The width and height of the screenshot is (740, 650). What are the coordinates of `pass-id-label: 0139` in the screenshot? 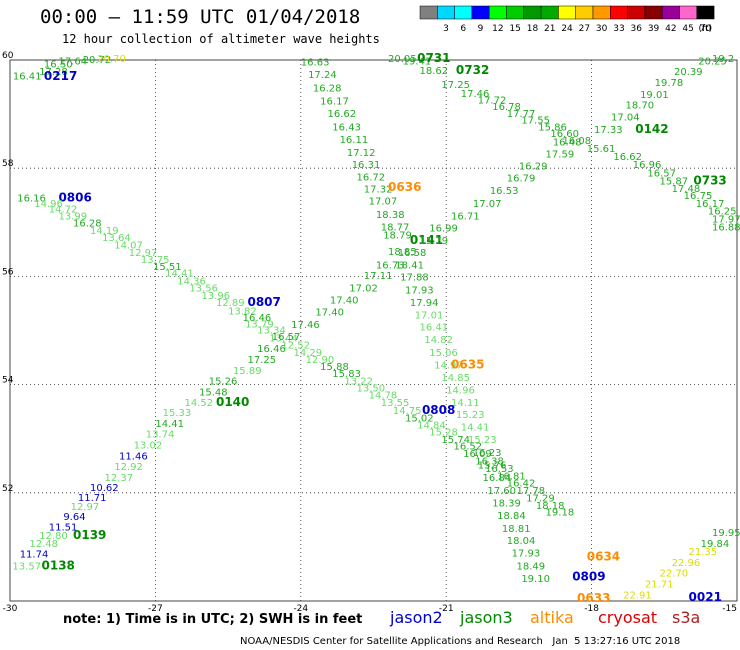 It's located at (89, 535).